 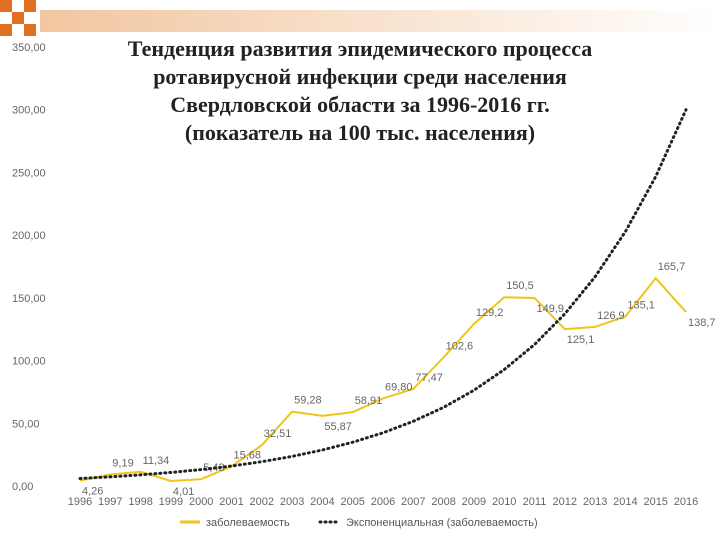 What do you see at coordinates (443, 502) in the screenshot?
I see `x-tick-label: 2008` at bounding box center [443, 502].